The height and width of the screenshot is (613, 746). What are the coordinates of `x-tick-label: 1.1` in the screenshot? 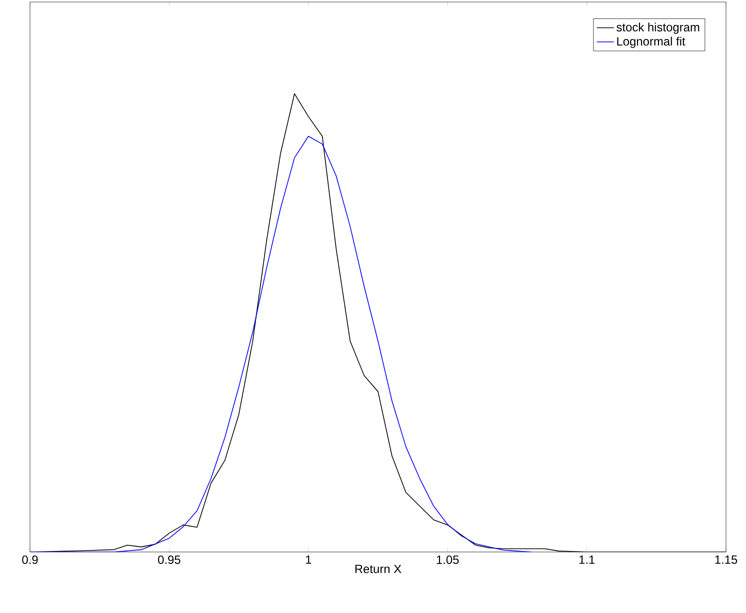 It's located at (587, 560).